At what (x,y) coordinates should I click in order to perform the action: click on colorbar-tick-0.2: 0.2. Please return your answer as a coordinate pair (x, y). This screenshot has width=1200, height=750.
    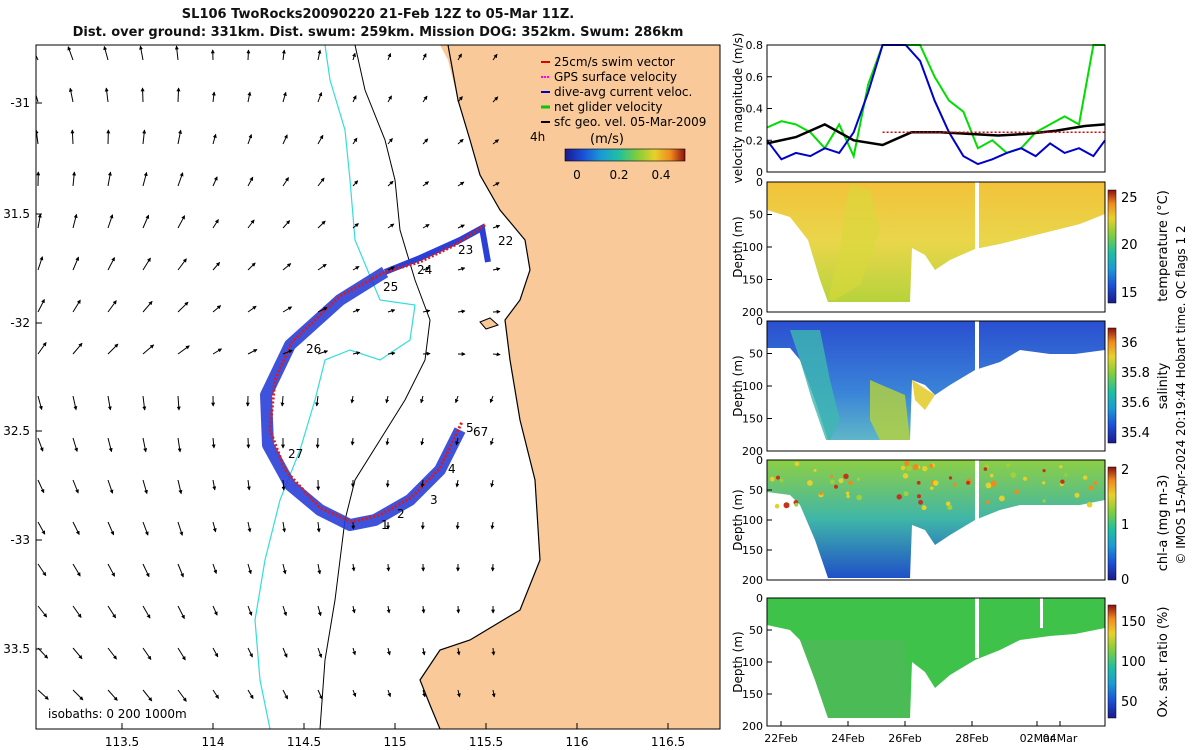
    Looking at the image, I should click on (618, 175).